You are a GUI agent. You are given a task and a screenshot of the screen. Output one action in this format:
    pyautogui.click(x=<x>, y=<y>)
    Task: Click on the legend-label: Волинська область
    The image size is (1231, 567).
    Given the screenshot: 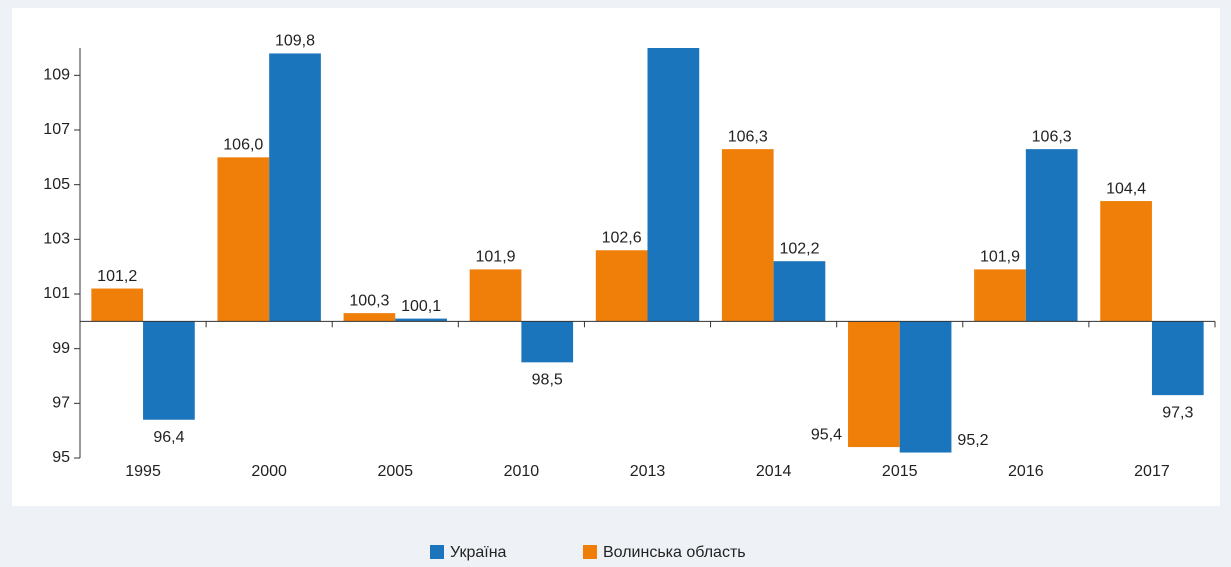 What is the action you would take?
    pyautogui.click(x=674, y=552)
    